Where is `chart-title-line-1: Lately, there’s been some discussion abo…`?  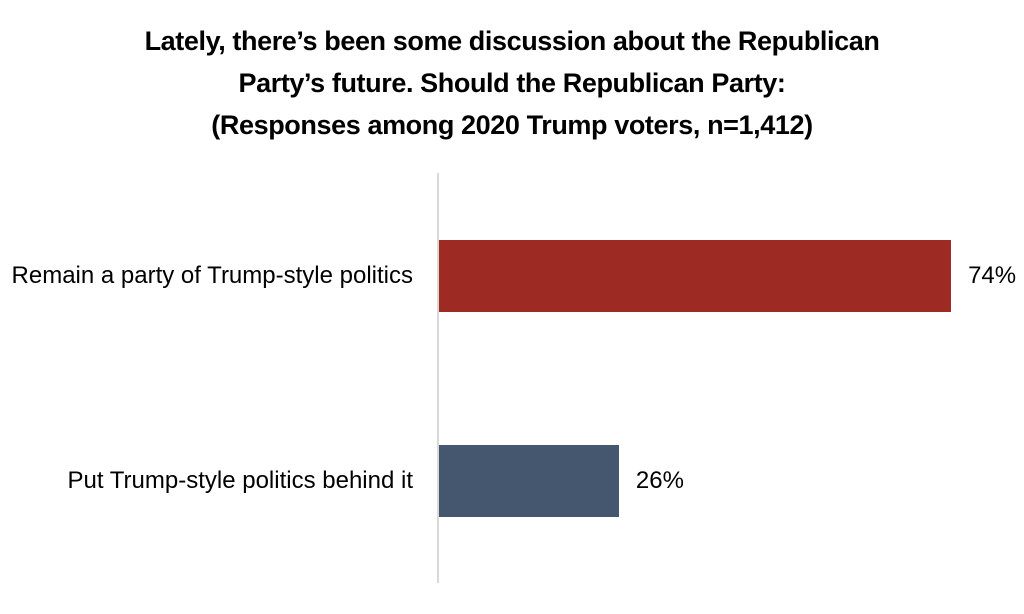 chart-title-line-1: Lately, there’s been some discussion abo… is located at coordinates (512, 41).